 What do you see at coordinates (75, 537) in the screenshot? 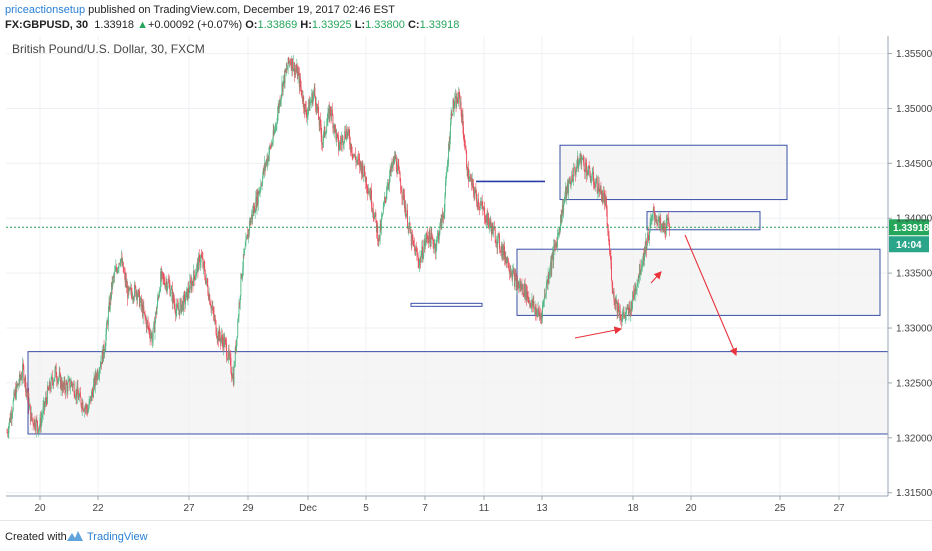
I see `tradingview-logo-icon` at bounding box center [75, 537].